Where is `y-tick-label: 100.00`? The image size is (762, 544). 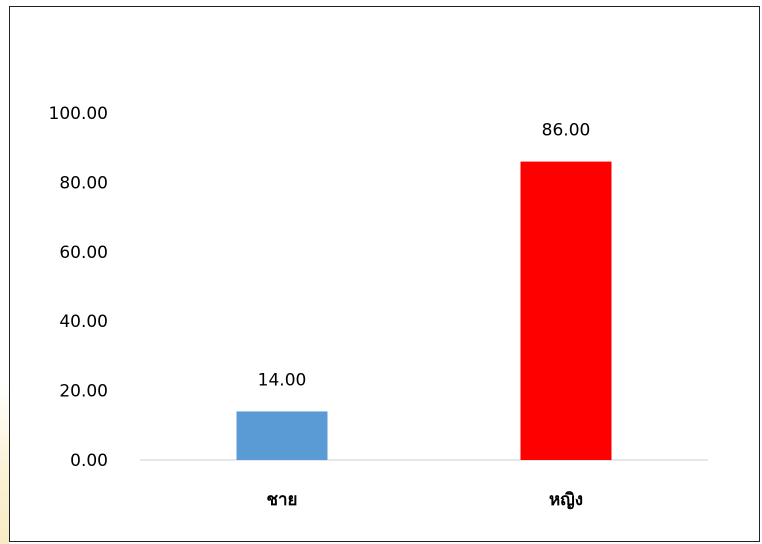 y-tick-label: 100.00 is located at coordinates (78, 114).